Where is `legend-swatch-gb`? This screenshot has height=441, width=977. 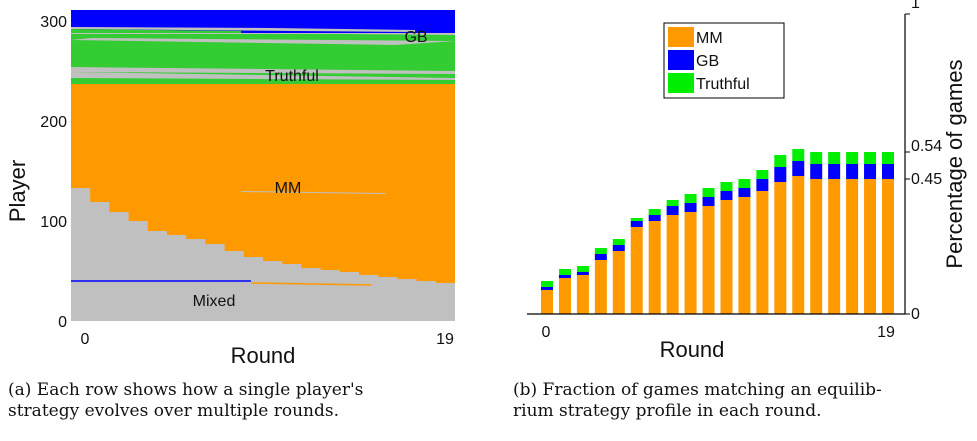
legend-swatch-gb is located at coordinates (681, 60).